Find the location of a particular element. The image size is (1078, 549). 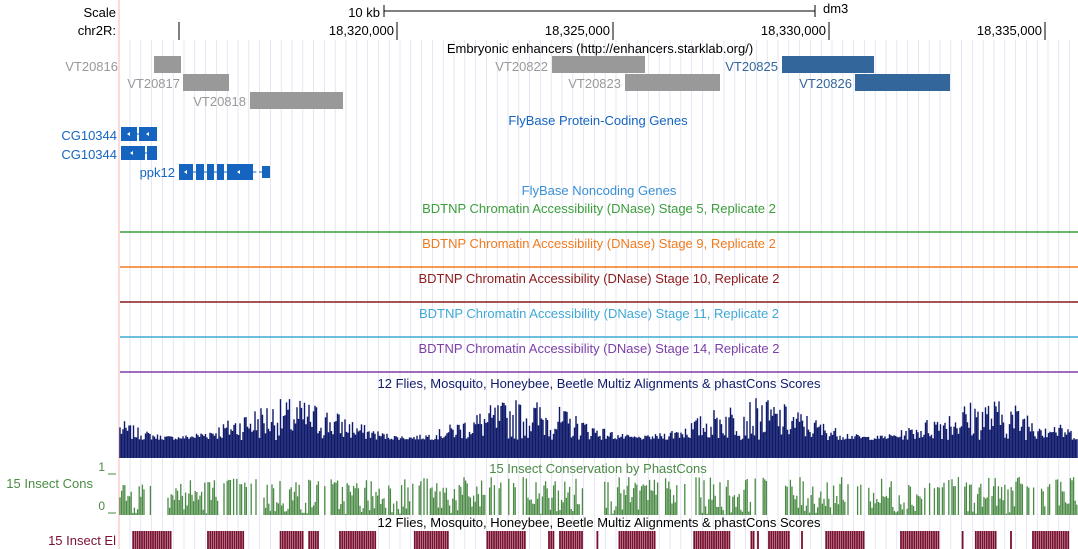

enhancer-label: VT20823 is located at coordinates (594, 83).